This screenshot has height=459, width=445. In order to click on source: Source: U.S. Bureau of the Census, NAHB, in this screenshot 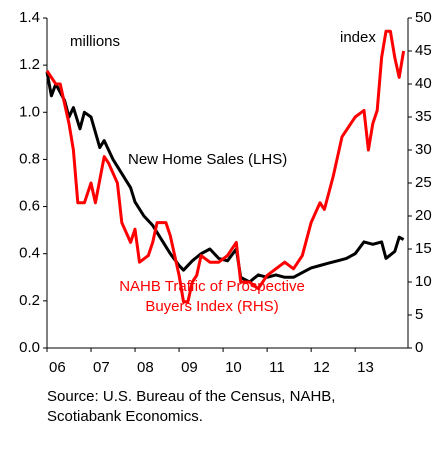, I will do `click(191, 396)`.